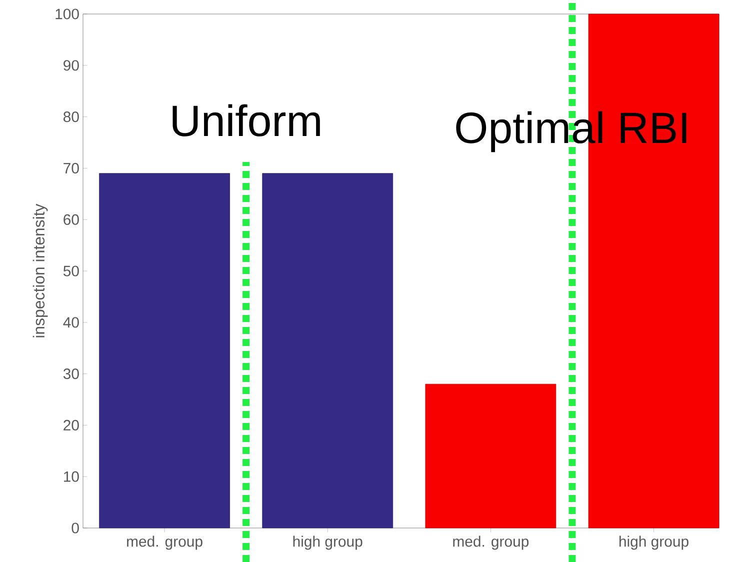 Image resolution: width=732 pixels, height=562 pixels. Describe the element at coordinates (67, 14) in the screenshot. I see `y-tick-label: 100` at that location.